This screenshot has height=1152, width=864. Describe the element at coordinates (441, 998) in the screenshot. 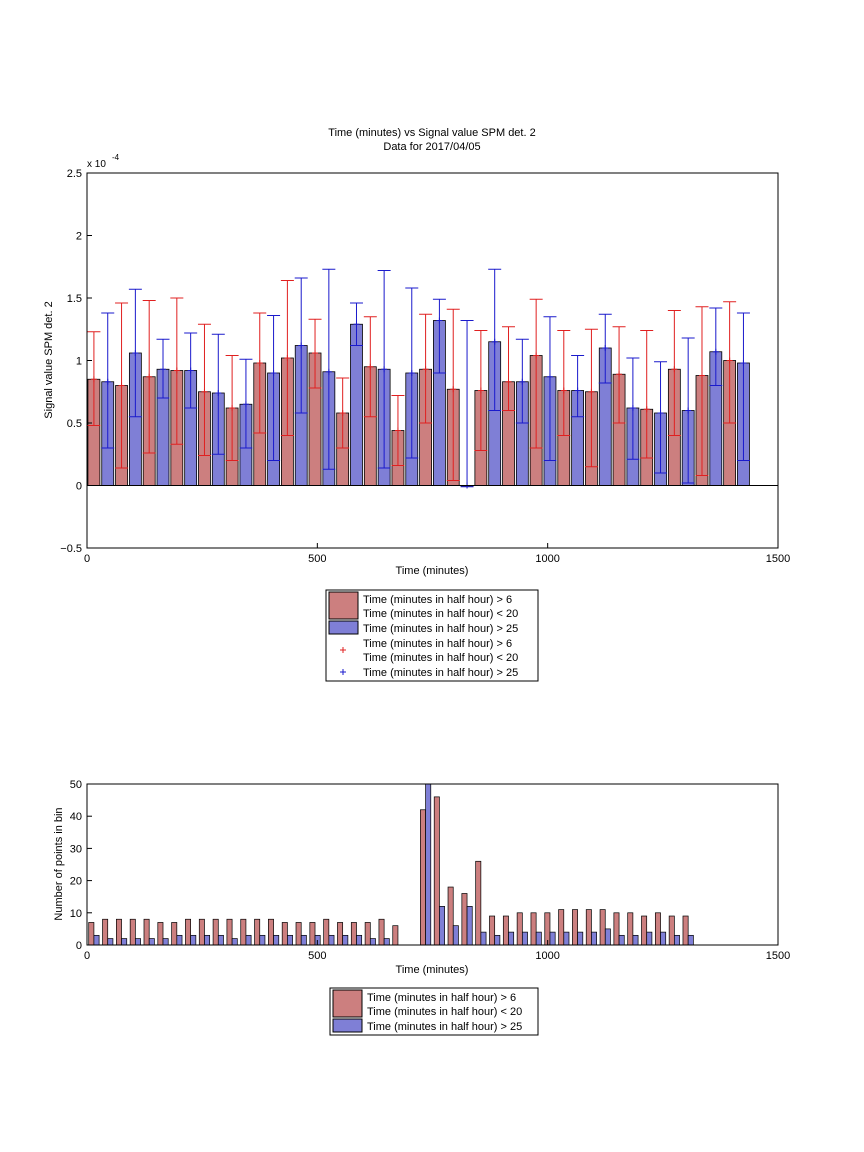

I see `chart2-legend-label: Time (minutes in half hour) > 6` at that location.